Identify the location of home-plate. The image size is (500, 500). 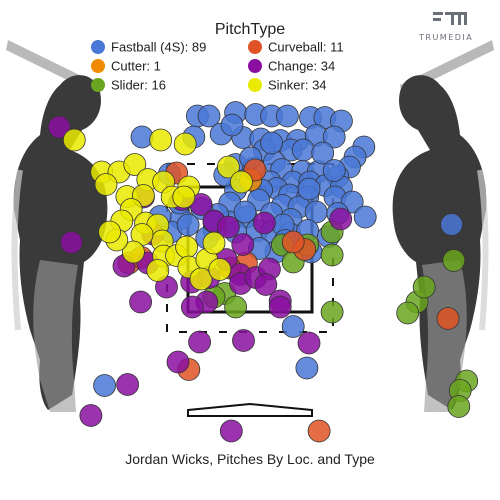
(250, 409).